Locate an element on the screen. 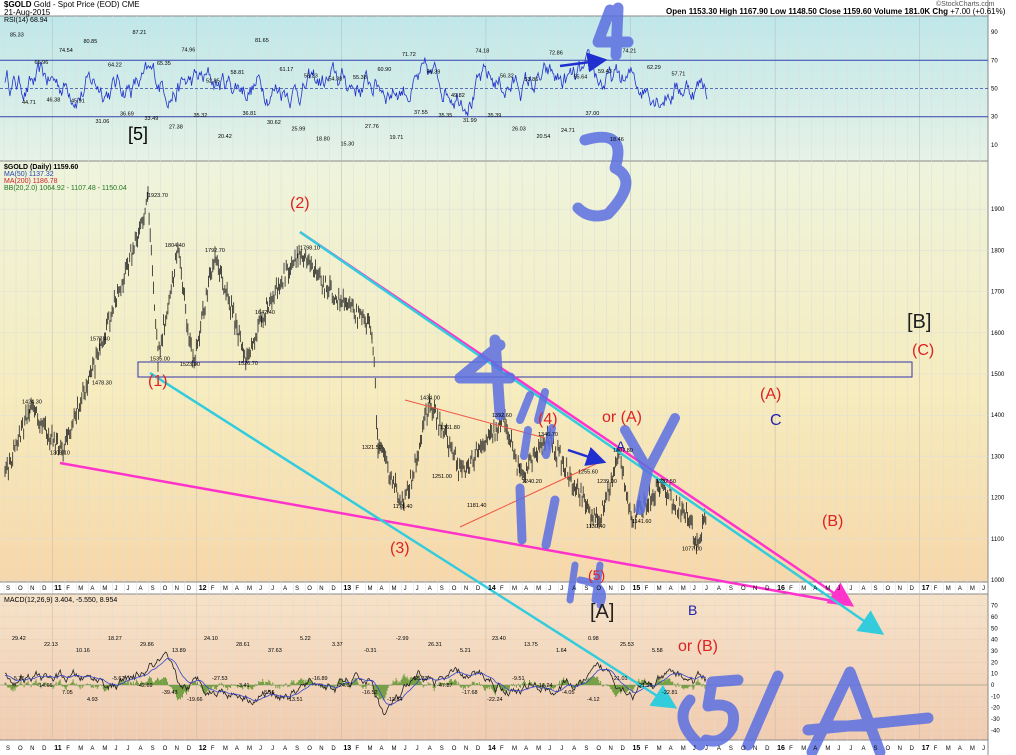  price-right-tick: 1700 is located at coordinates (998, 293).